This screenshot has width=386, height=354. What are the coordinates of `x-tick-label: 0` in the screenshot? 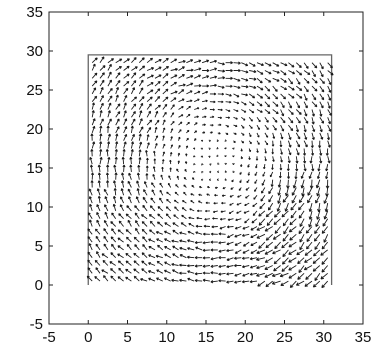 It's located at (88, 337).